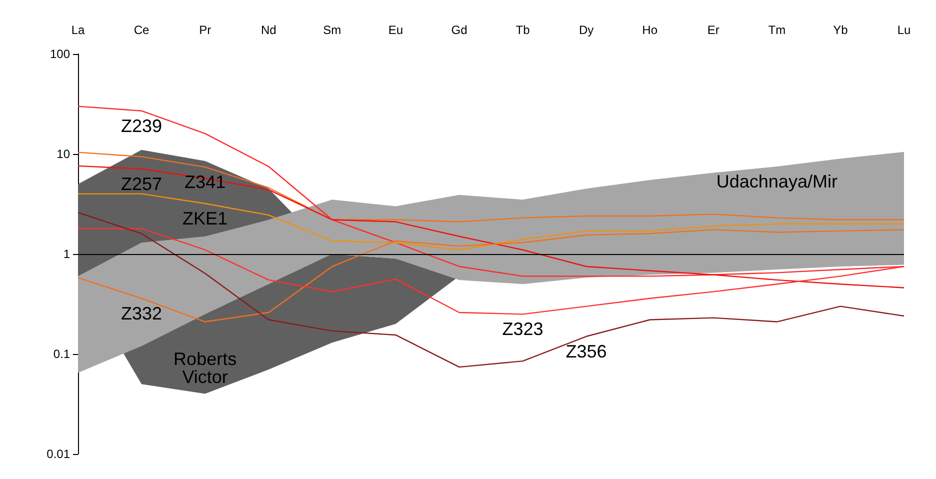  Describe the element at coordinates (63, 154) in the screenshot. I see `y-tick-label: 10` at that location.